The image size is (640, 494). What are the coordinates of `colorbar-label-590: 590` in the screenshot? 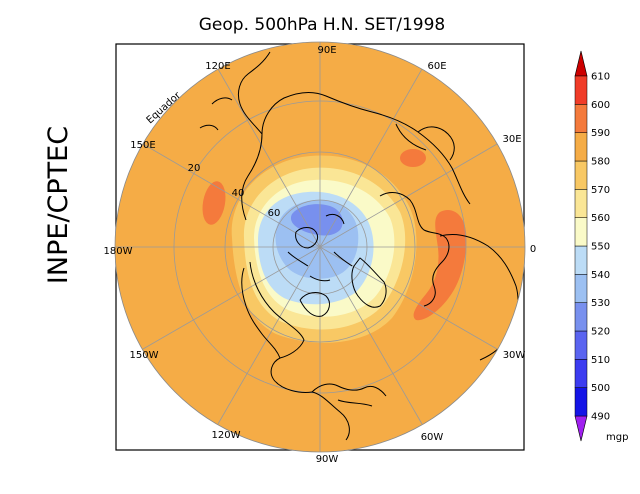 It's located at (600, 133).